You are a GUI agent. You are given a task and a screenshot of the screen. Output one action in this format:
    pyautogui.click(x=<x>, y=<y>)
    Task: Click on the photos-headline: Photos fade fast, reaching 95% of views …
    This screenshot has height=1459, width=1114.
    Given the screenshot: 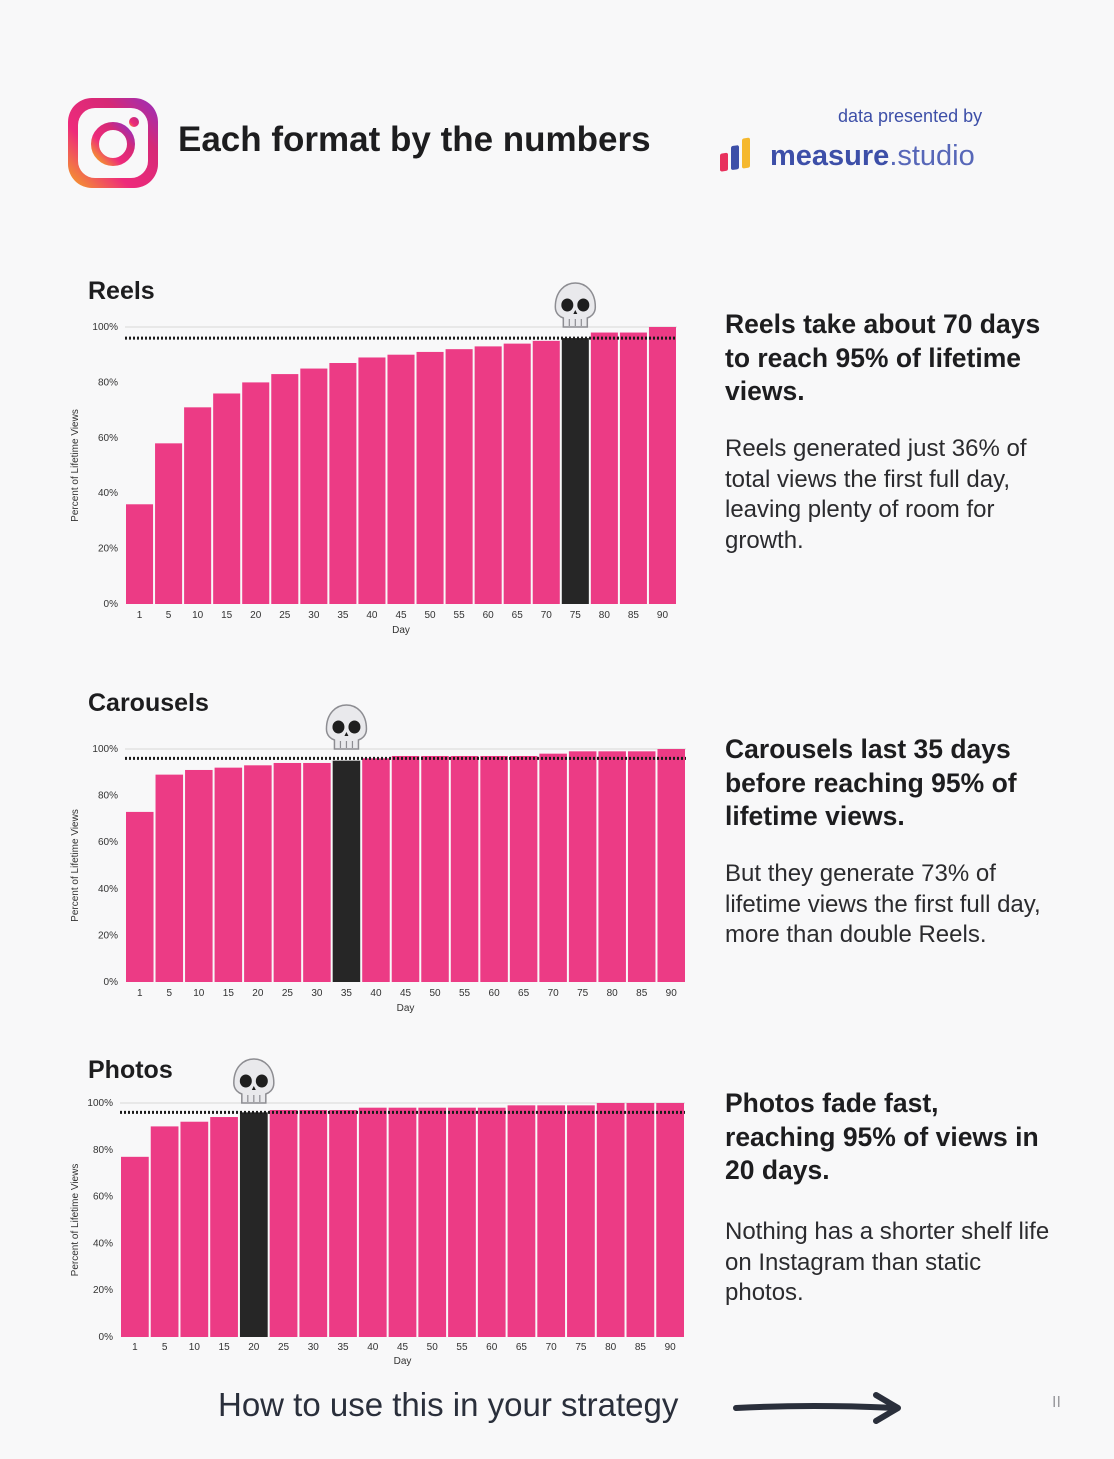 What is the action you would take?
    pyautogui.click(x=882, y=1136)
    